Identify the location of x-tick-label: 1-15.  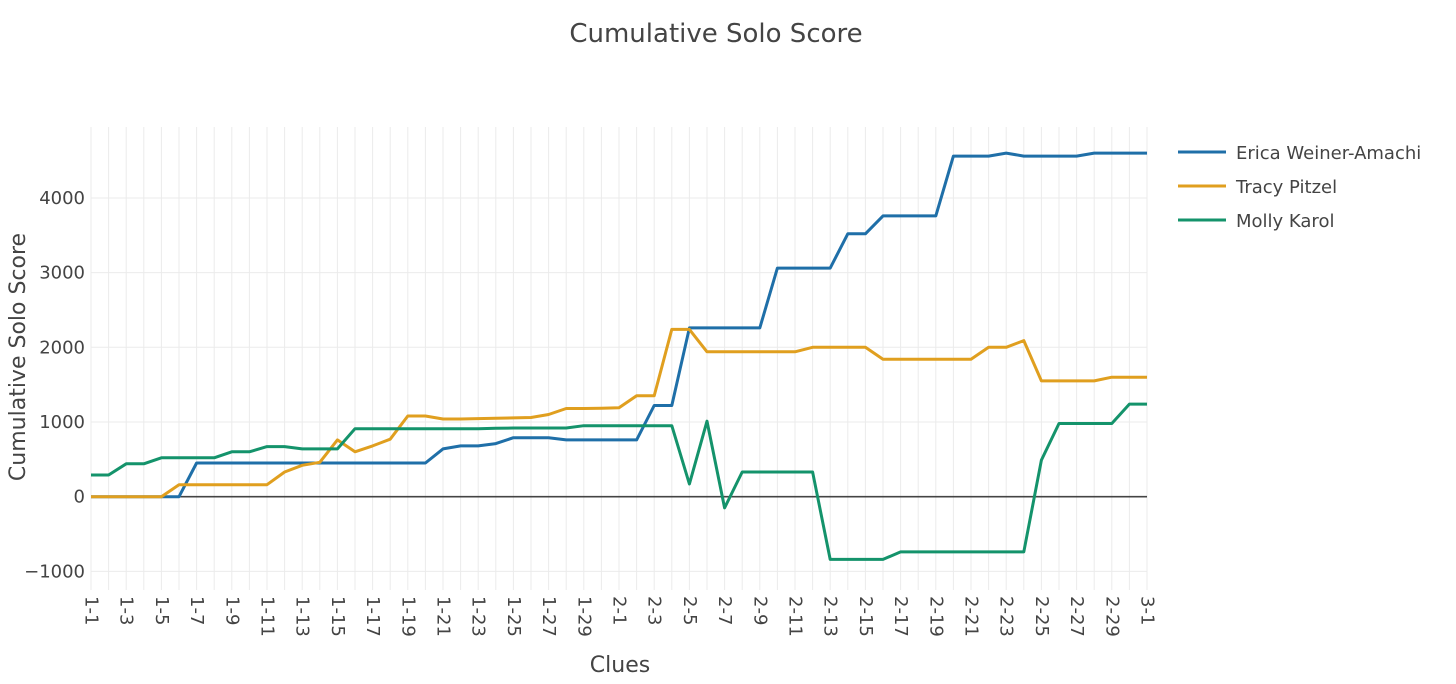
(337, 616).